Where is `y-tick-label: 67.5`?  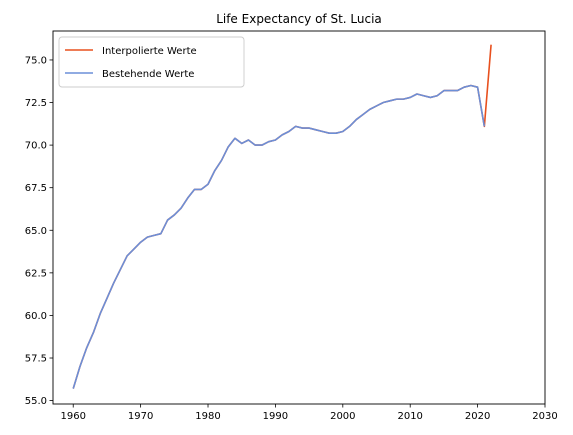
y-tick-label: 67.5 is located at coordinates (36, 188).